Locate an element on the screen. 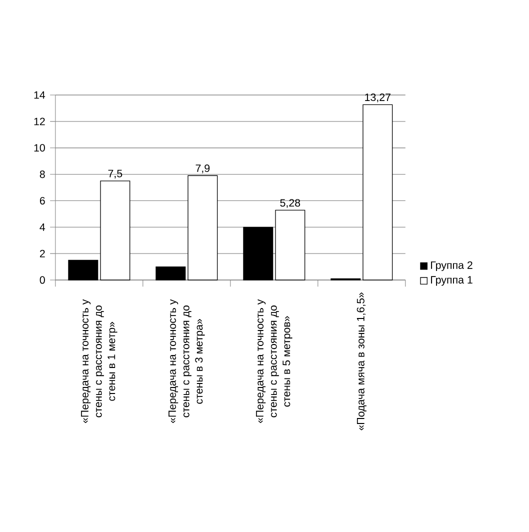 This screenshot has width=529, height=532. y-tick-label: 14 is located at coordinates (39, 95).